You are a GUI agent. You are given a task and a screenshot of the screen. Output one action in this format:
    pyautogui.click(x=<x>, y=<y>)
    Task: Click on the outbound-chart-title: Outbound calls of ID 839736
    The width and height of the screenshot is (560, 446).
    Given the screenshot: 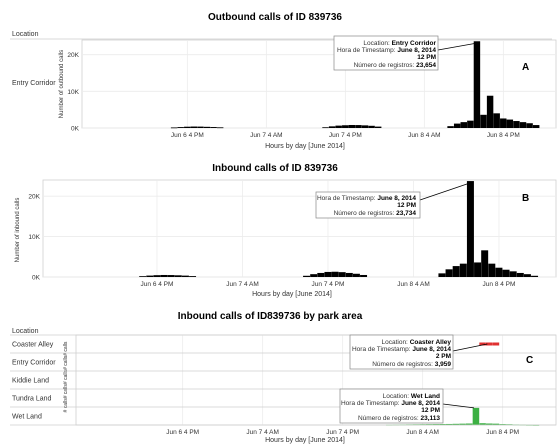 What is the action you would take?
    pyautogui.click(x=275, y=17)
    